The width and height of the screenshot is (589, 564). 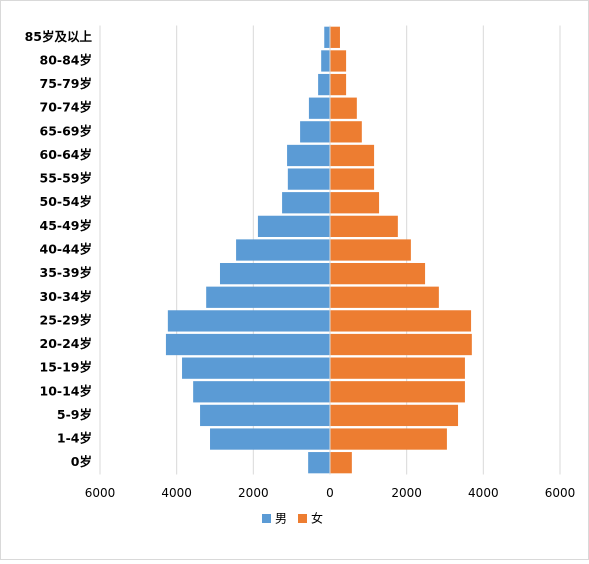 What do you see at coordinates (81, 461) in the screenshot?
I see `y-tick-label: 0岁` at bounding box center [81, 461].